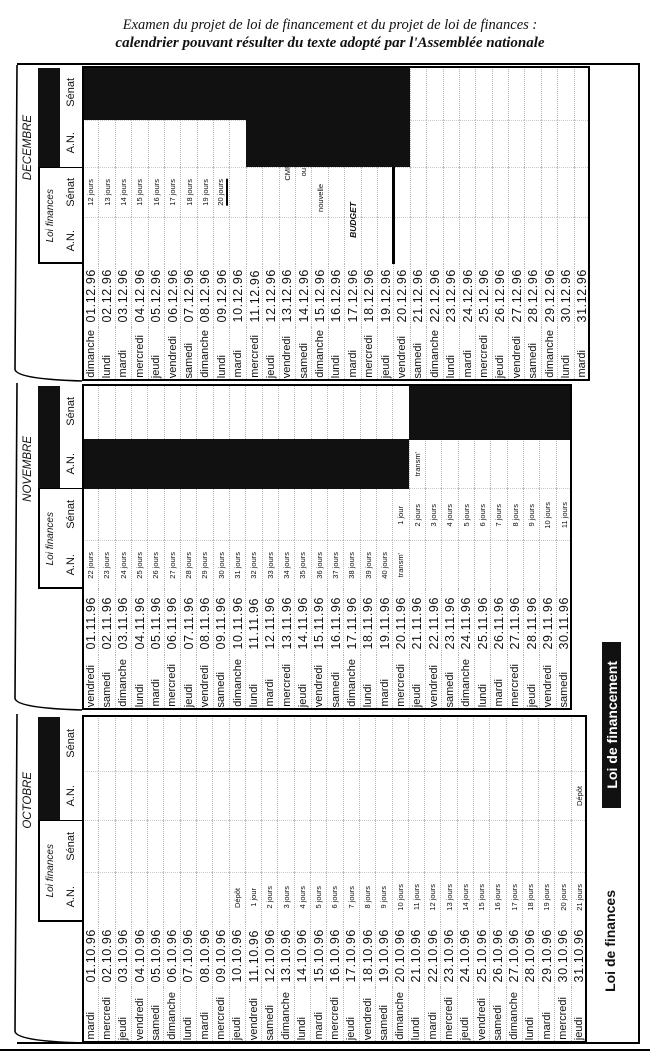 The width and height of the screenshot is (650, 1055). What do you see at coordinates (611, 725) in the screenshot?
I see `legend-loi-de-financement-label: Loi de financement` at bounding box center [611, 725].